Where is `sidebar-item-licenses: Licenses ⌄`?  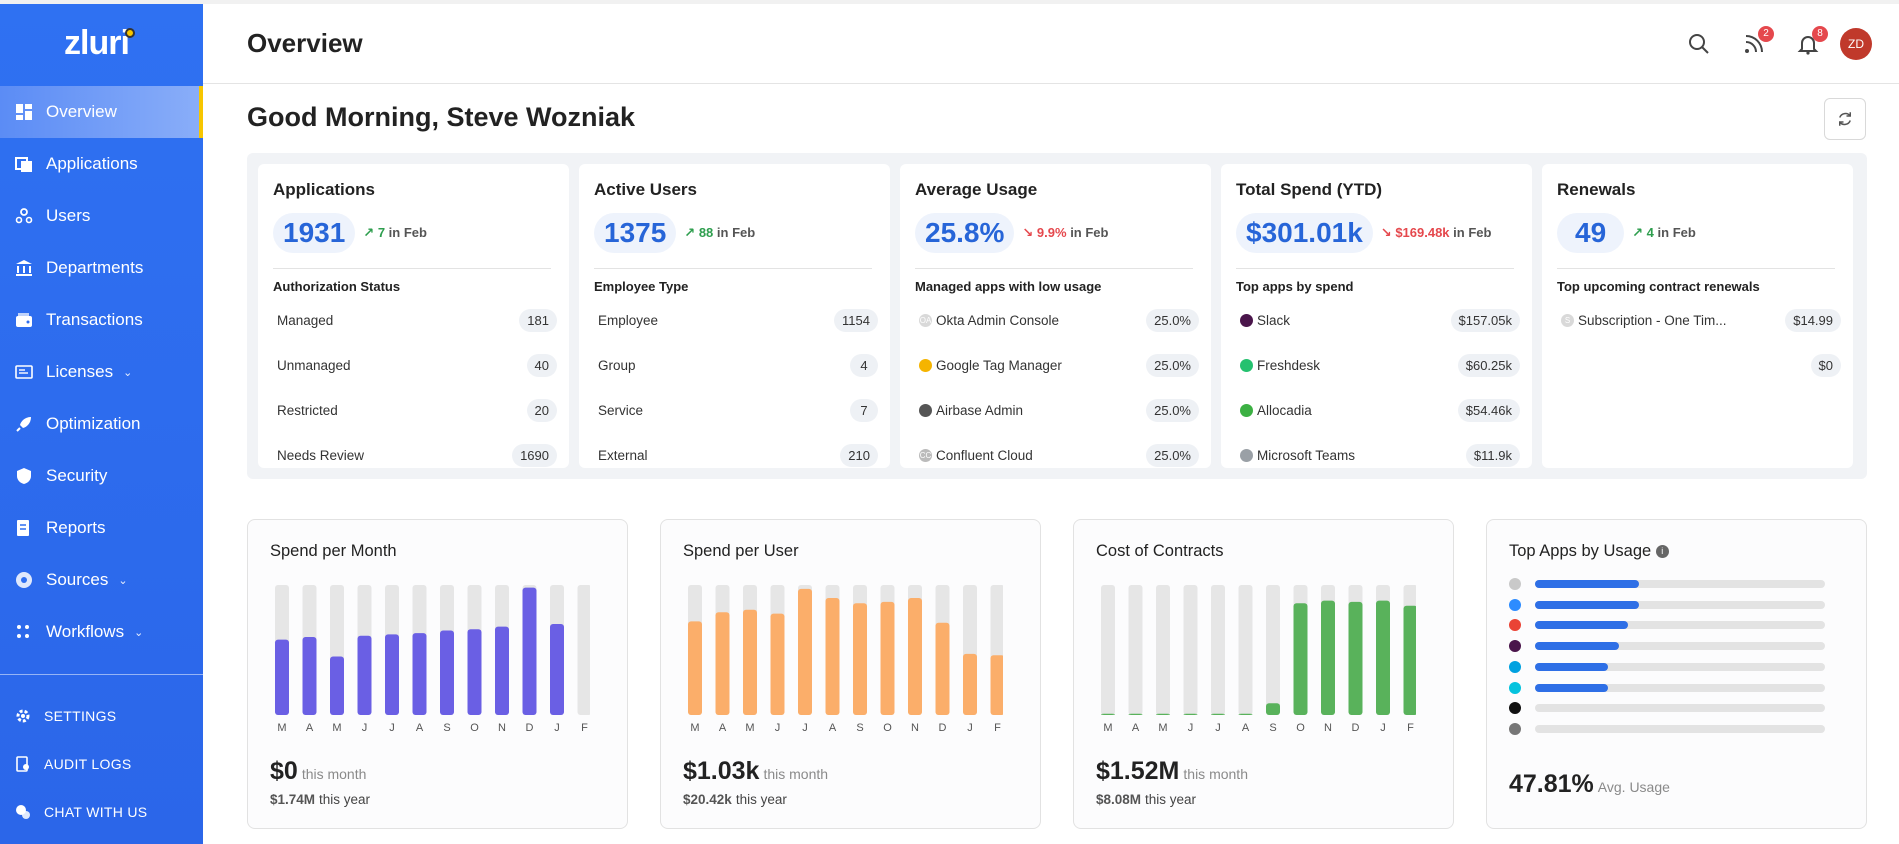
sidebar-item-licenses: Licenses ⌄ is located at coordinates (101, 372).